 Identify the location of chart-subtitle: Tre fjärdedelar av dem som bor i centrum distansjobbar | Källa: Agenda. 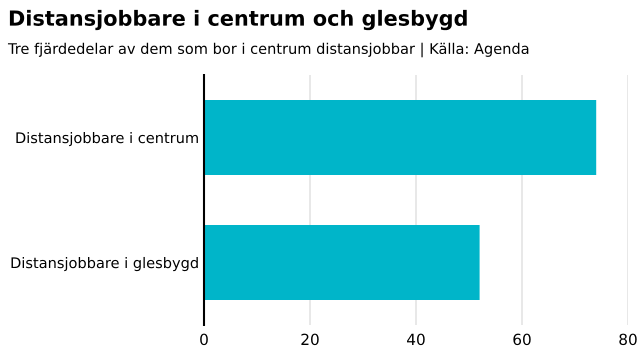
(268, 50).